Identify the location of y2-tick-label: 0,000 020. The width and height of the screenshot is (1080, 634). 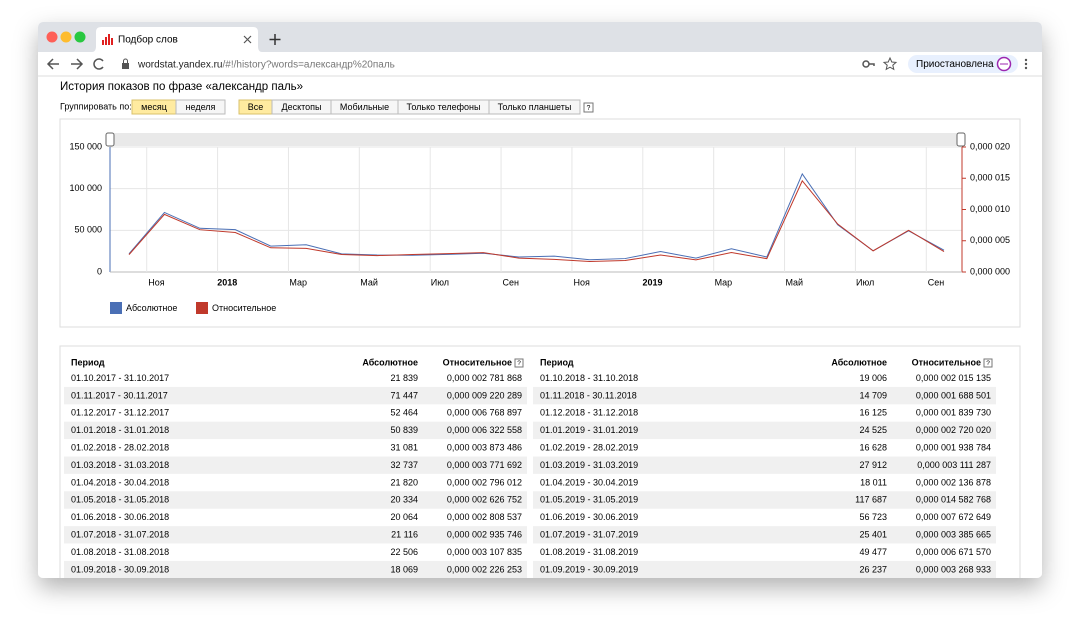
(990, 146).